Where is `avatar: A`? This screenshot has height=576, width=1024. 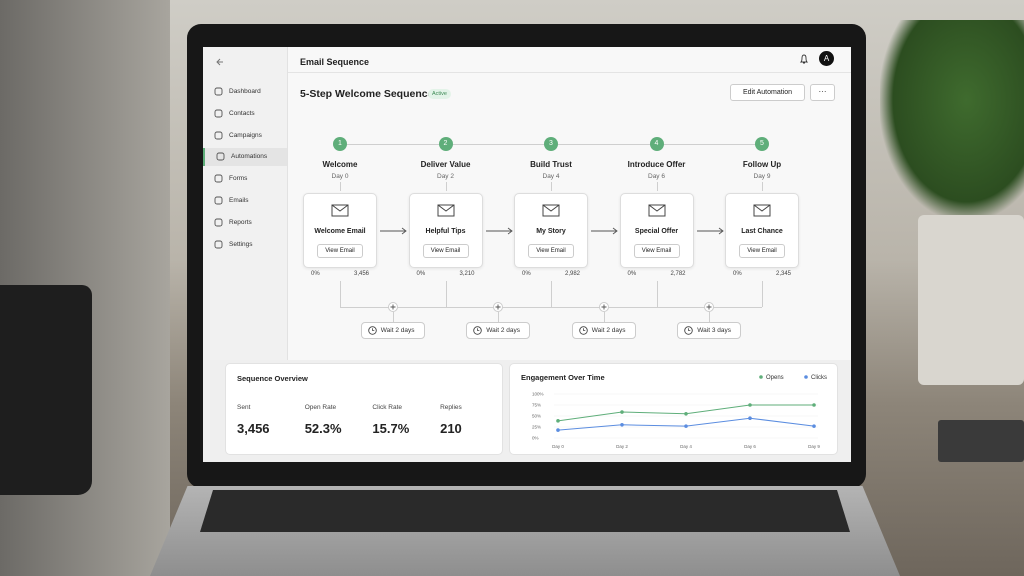
avatar: A is located at coordinates (826, 58).